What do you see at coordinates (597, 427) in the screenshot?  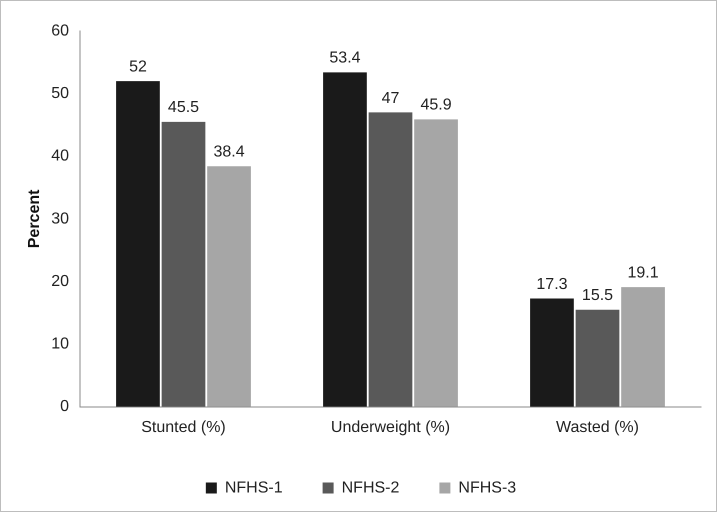 I see `x-tick-label: Wasted (%)` at bounding box center [597, 427].